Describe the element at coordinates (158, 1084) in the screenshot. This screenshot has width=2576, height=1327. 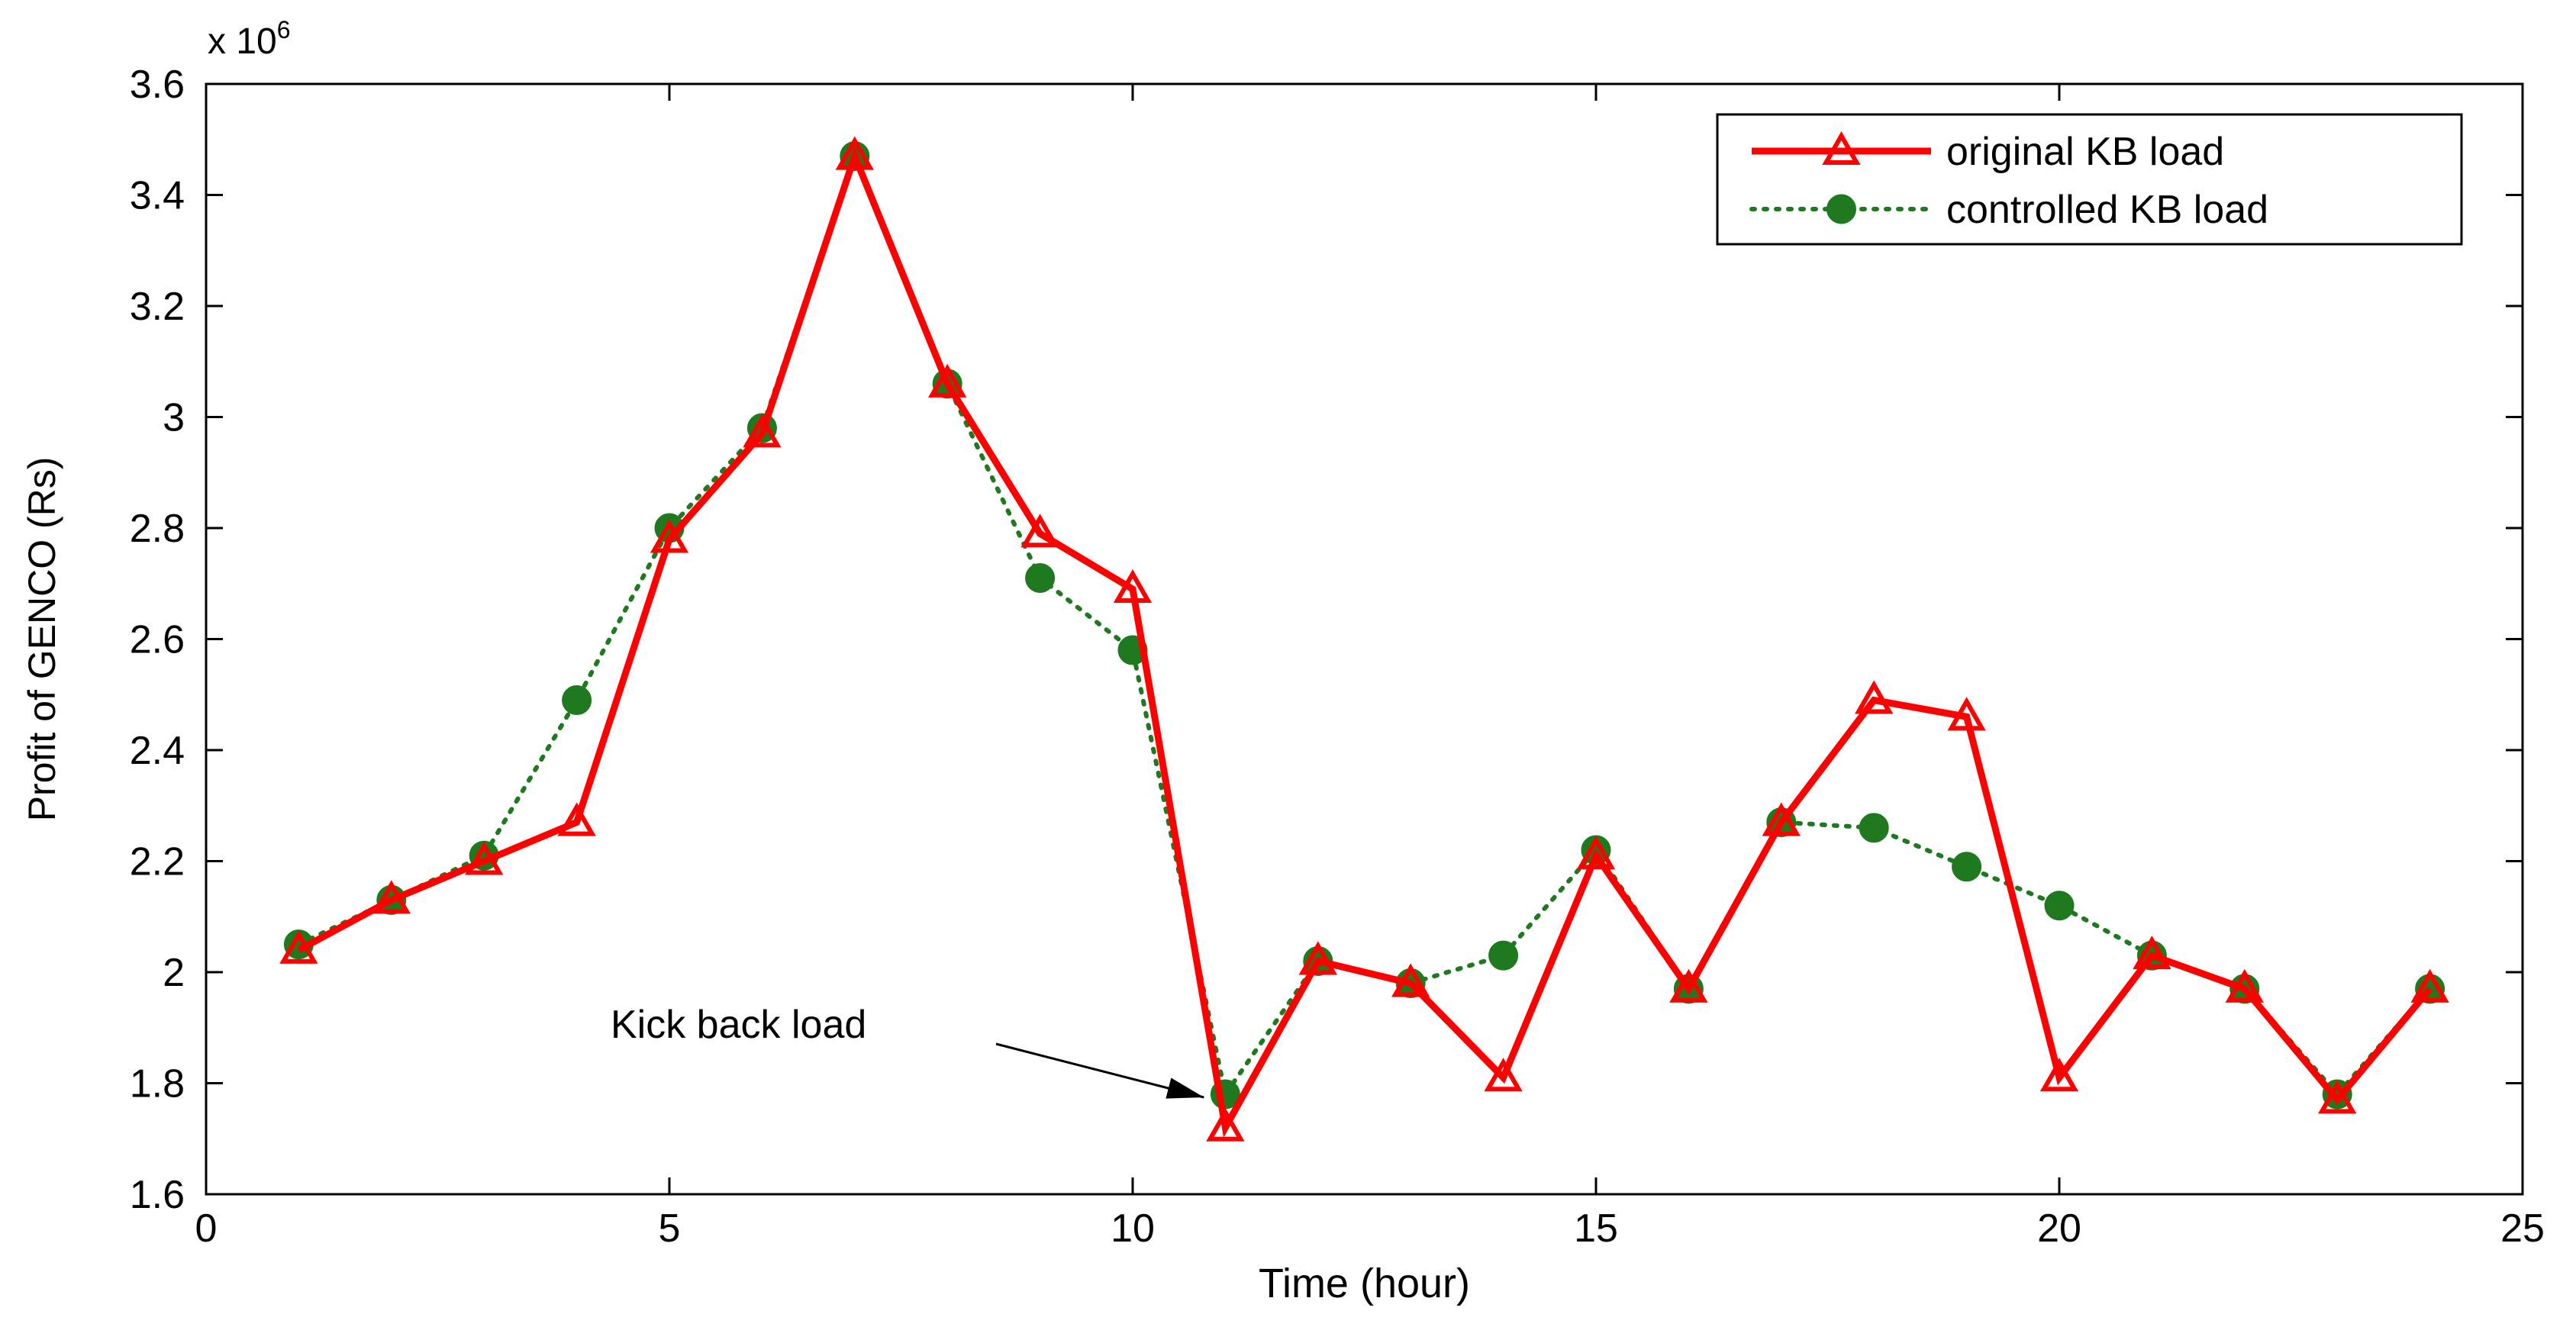
I see `y-tick-label: 1.8` at that location.